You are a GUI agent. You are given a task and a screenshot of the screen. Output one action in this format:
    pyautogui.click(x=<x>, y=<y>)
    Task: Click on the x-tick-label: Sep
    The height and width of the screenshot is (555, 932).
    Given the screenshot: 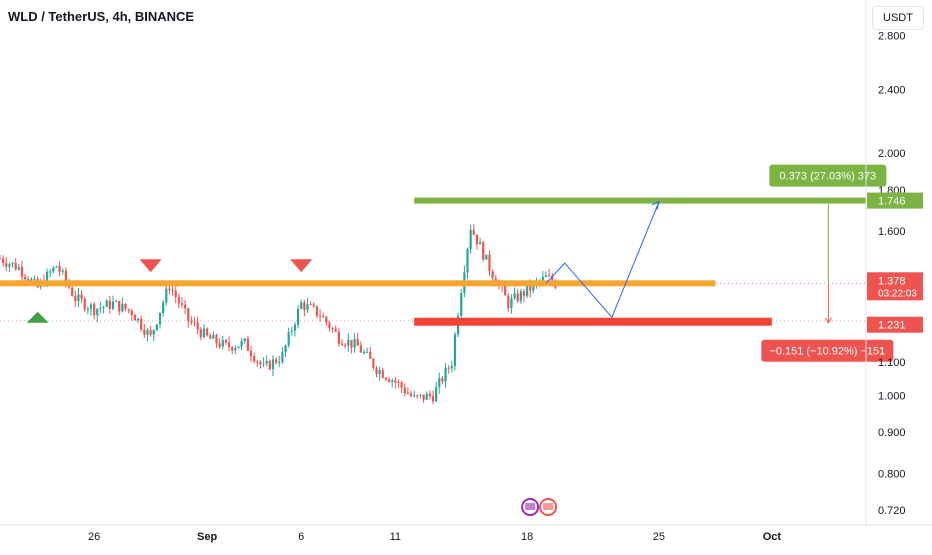 What is the action you would take?
    pyautogui.click(x=207, y=537)
    